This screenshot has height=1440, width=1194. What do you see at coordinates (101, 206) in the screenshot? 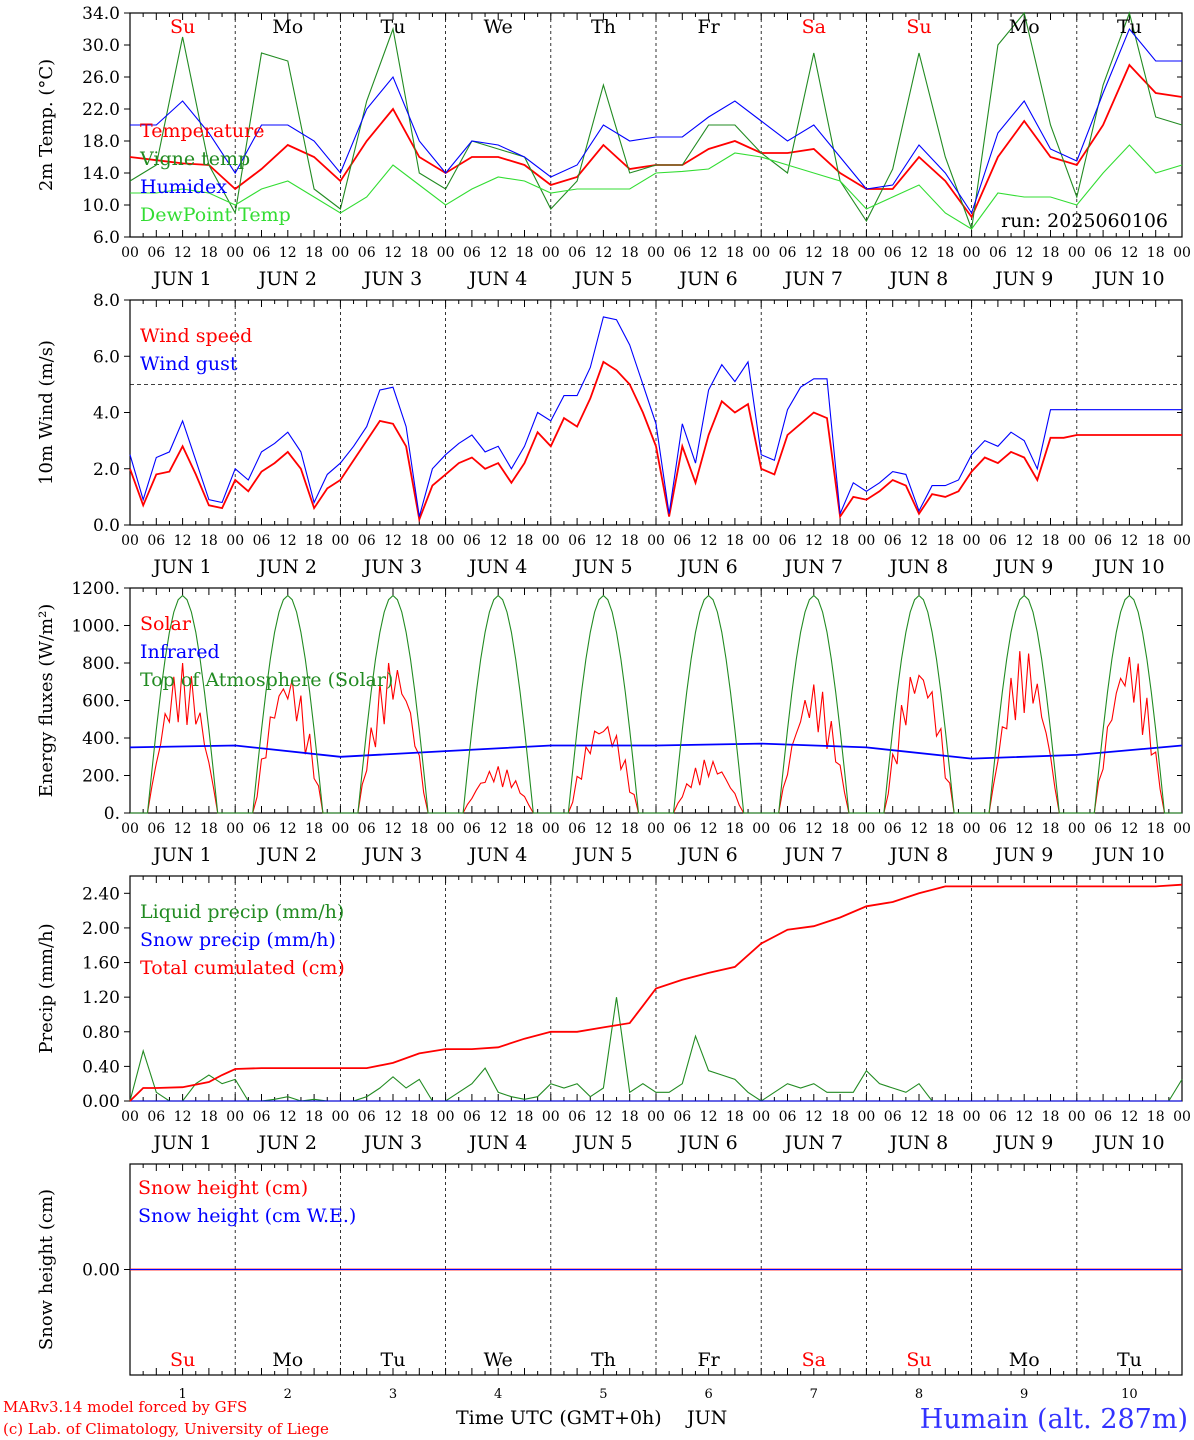
I see `y-tick-label: 10.0` at bounding box center [101, 206].